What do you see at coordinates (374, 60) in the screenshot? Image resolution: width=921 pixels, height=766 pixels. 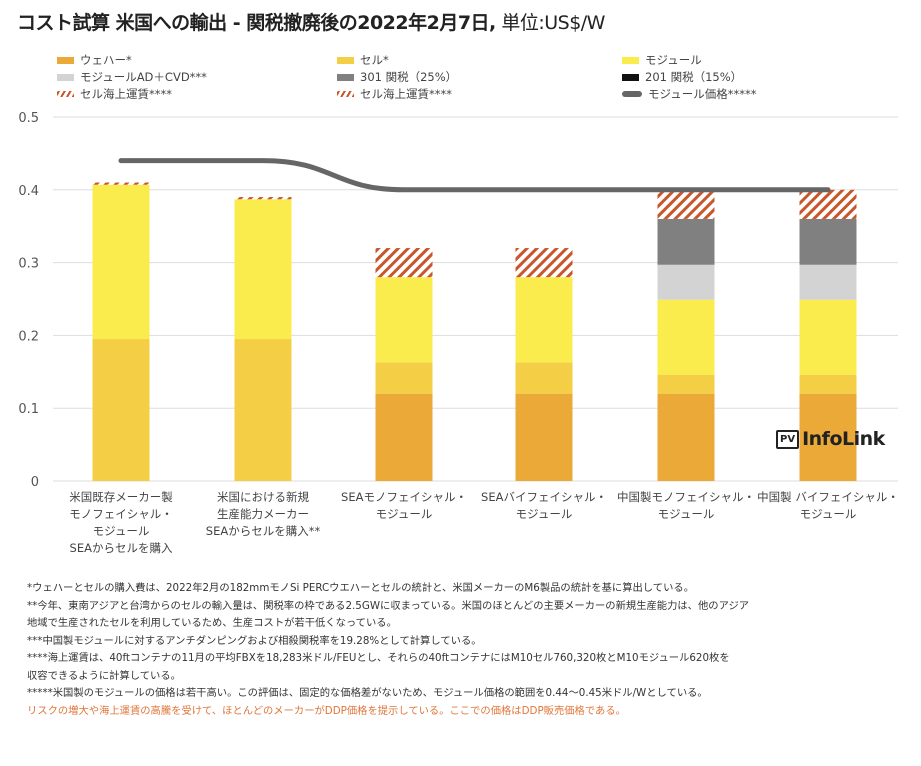 I see `legend-label: セル*` at bounding box center [374, 60].